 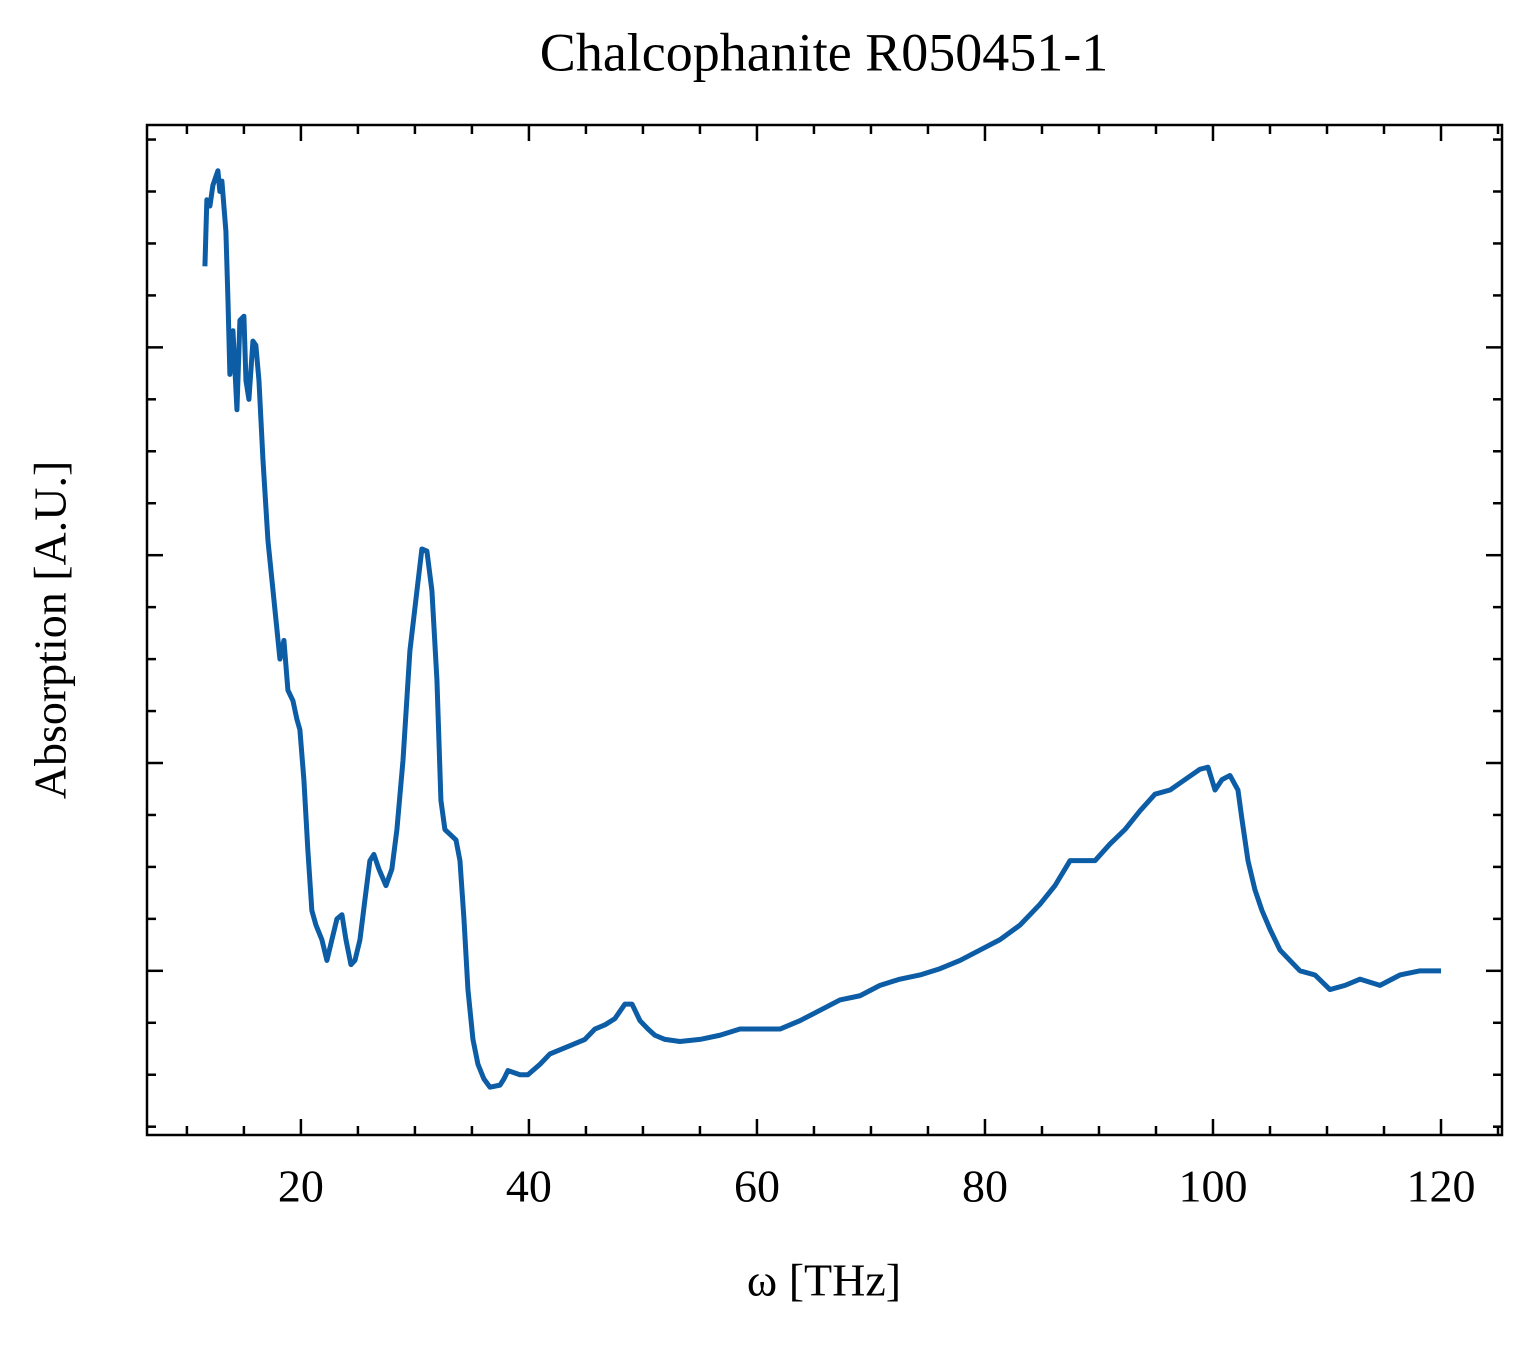 What do you see at coordinates (757, 1186) in the screenshot?
I see `x-tick-label: 60` at bounding box center [757, 1186].